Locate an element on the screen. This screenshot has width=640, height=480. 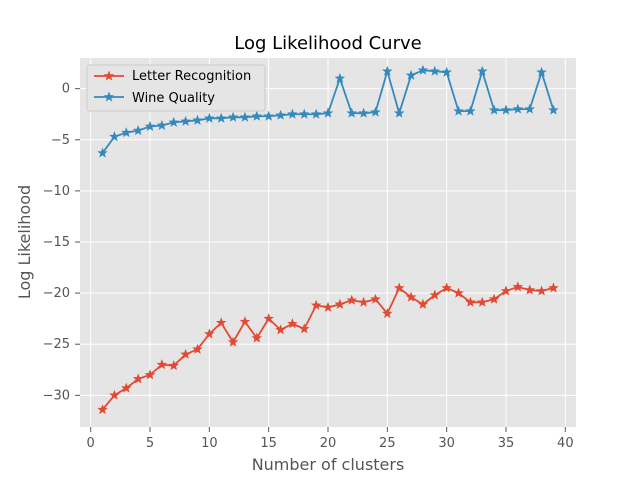
x-tick-label: 15 is located at coordinates (268, 443).